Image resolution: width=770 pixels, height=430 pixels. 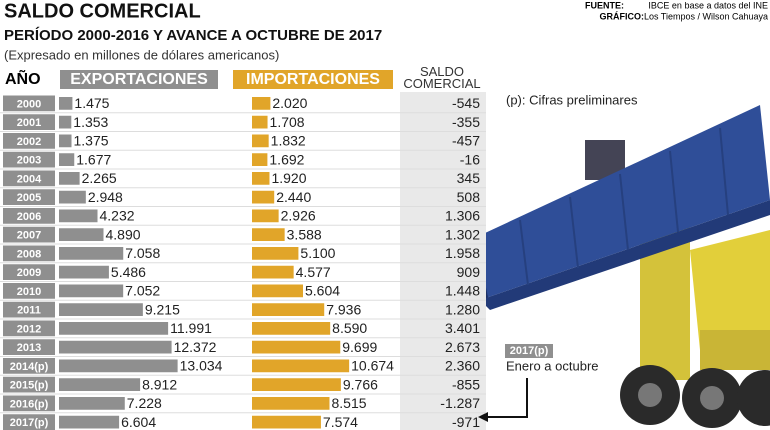 I want to click on callout-year: 2017(p), so click(x=529, y=351).